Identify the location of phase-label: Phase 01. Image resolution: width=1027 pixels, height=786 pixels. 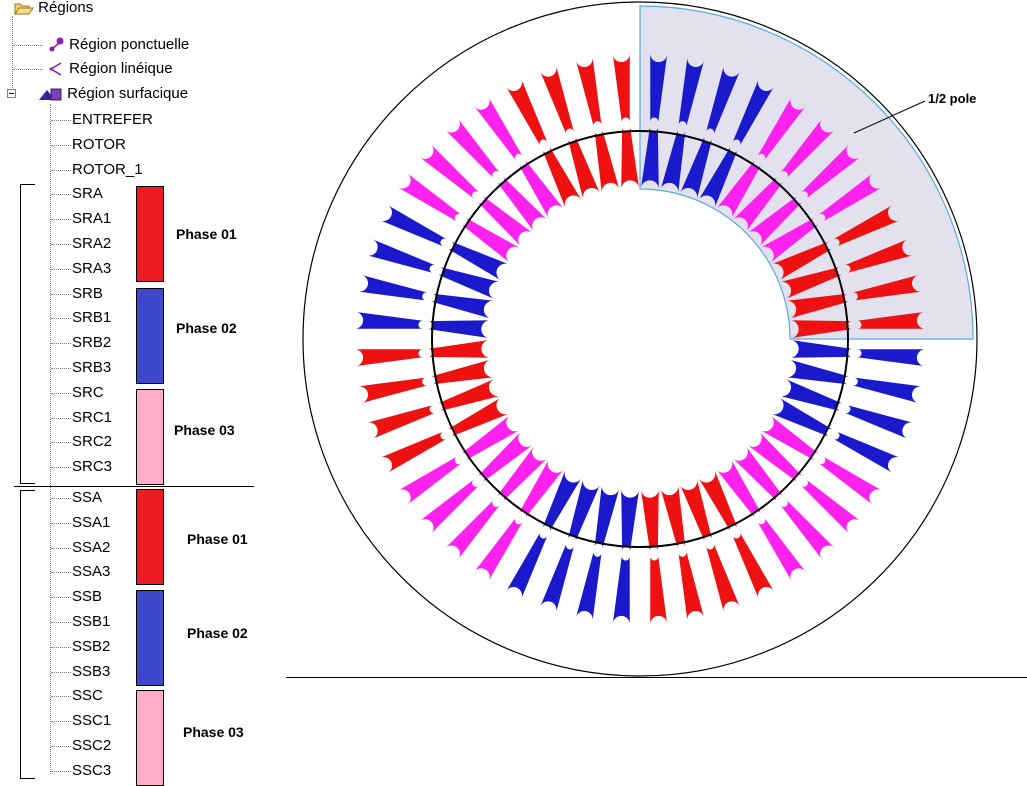
(206, 234).